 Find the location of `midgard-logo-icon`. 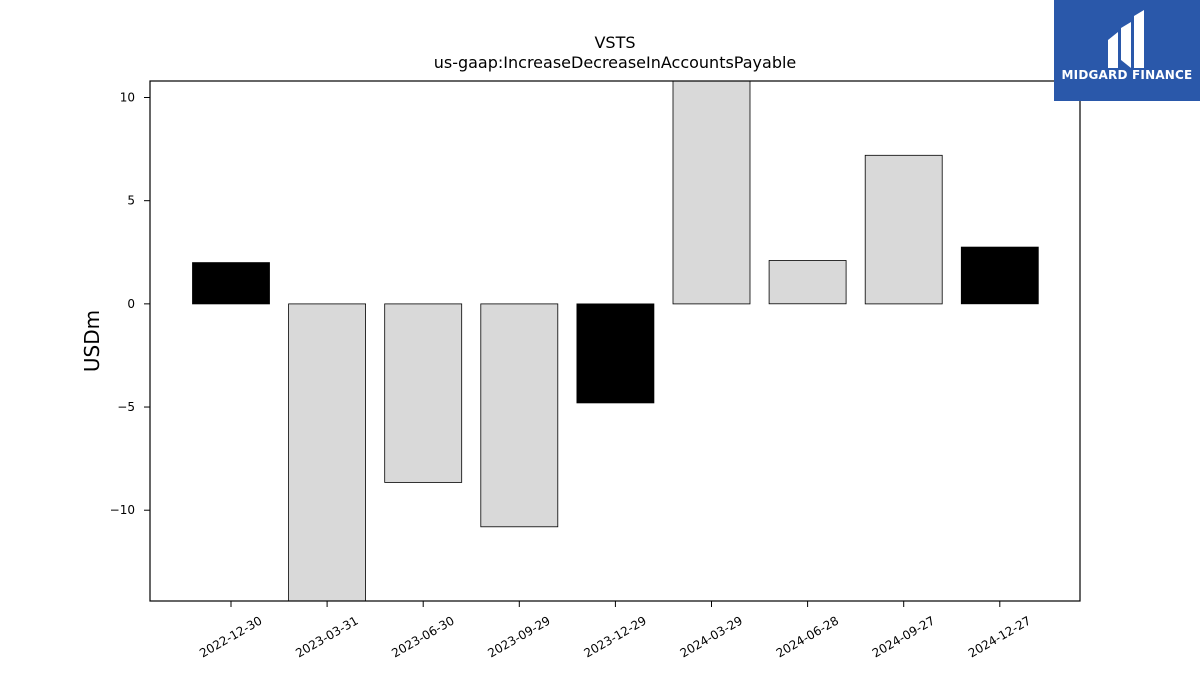

midgard-logo-icon is located at coordinates (1126, 39).